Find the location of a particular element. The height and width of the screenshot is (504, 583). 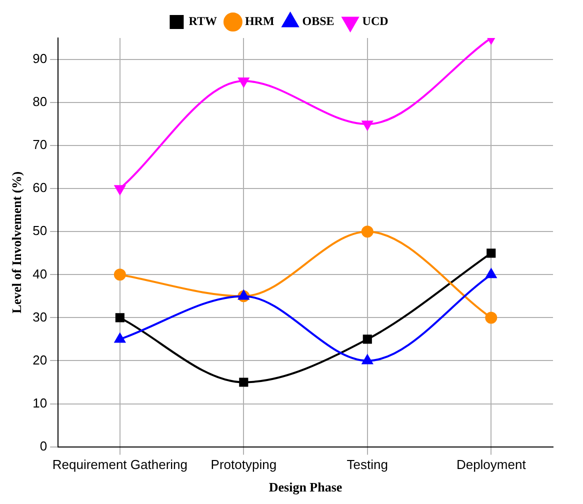

y-tick-label: 40 is located at coordinates (40, 274).